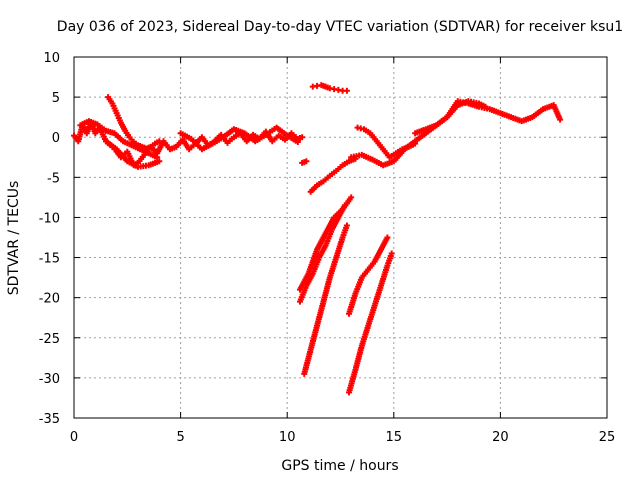 Image resolution: width=640 pixels, height=480 pixels. I want to click on y-tick-label: -25, so click(49, 339).